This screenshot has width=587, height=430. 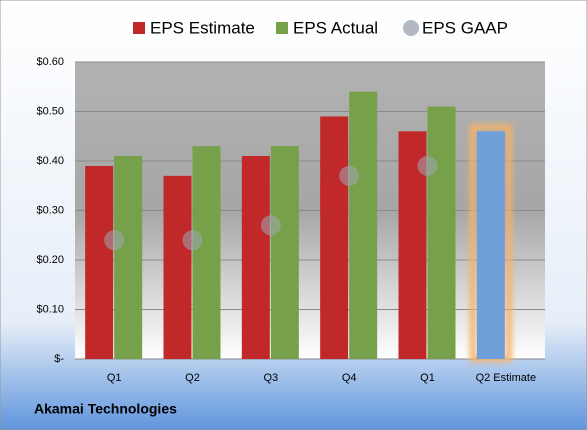 I want to click on y-tick-label: $0.50, so click(x=50, y=111).